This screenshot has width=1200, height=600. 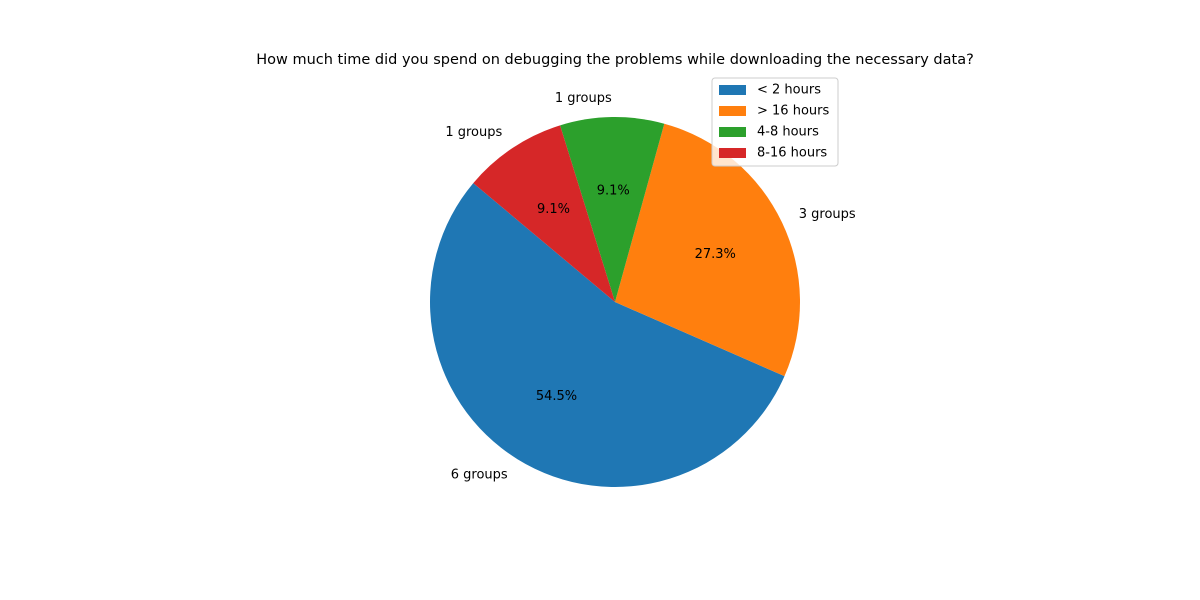 What do you see at coordinates (792, 153) in the screenshot?
I see `legend-label-8-16-hours: 8-16 hours` at bounding box center [792, 153].